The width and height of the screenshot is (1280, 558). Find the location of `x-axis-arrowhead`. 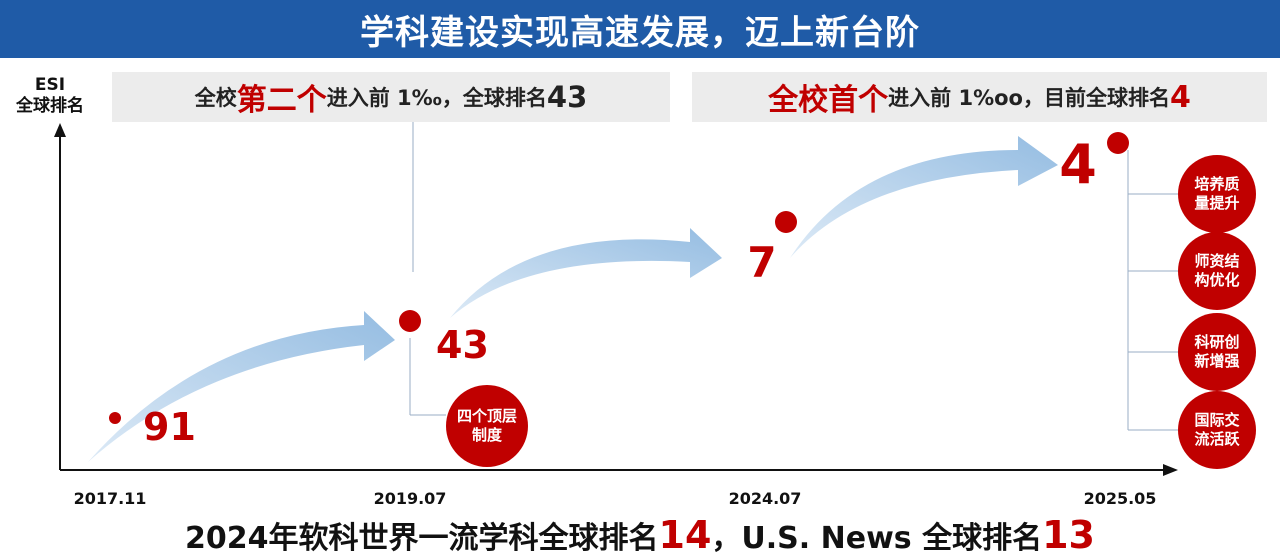

x-axis-arrowhead is located at coordinates (1170, 470).